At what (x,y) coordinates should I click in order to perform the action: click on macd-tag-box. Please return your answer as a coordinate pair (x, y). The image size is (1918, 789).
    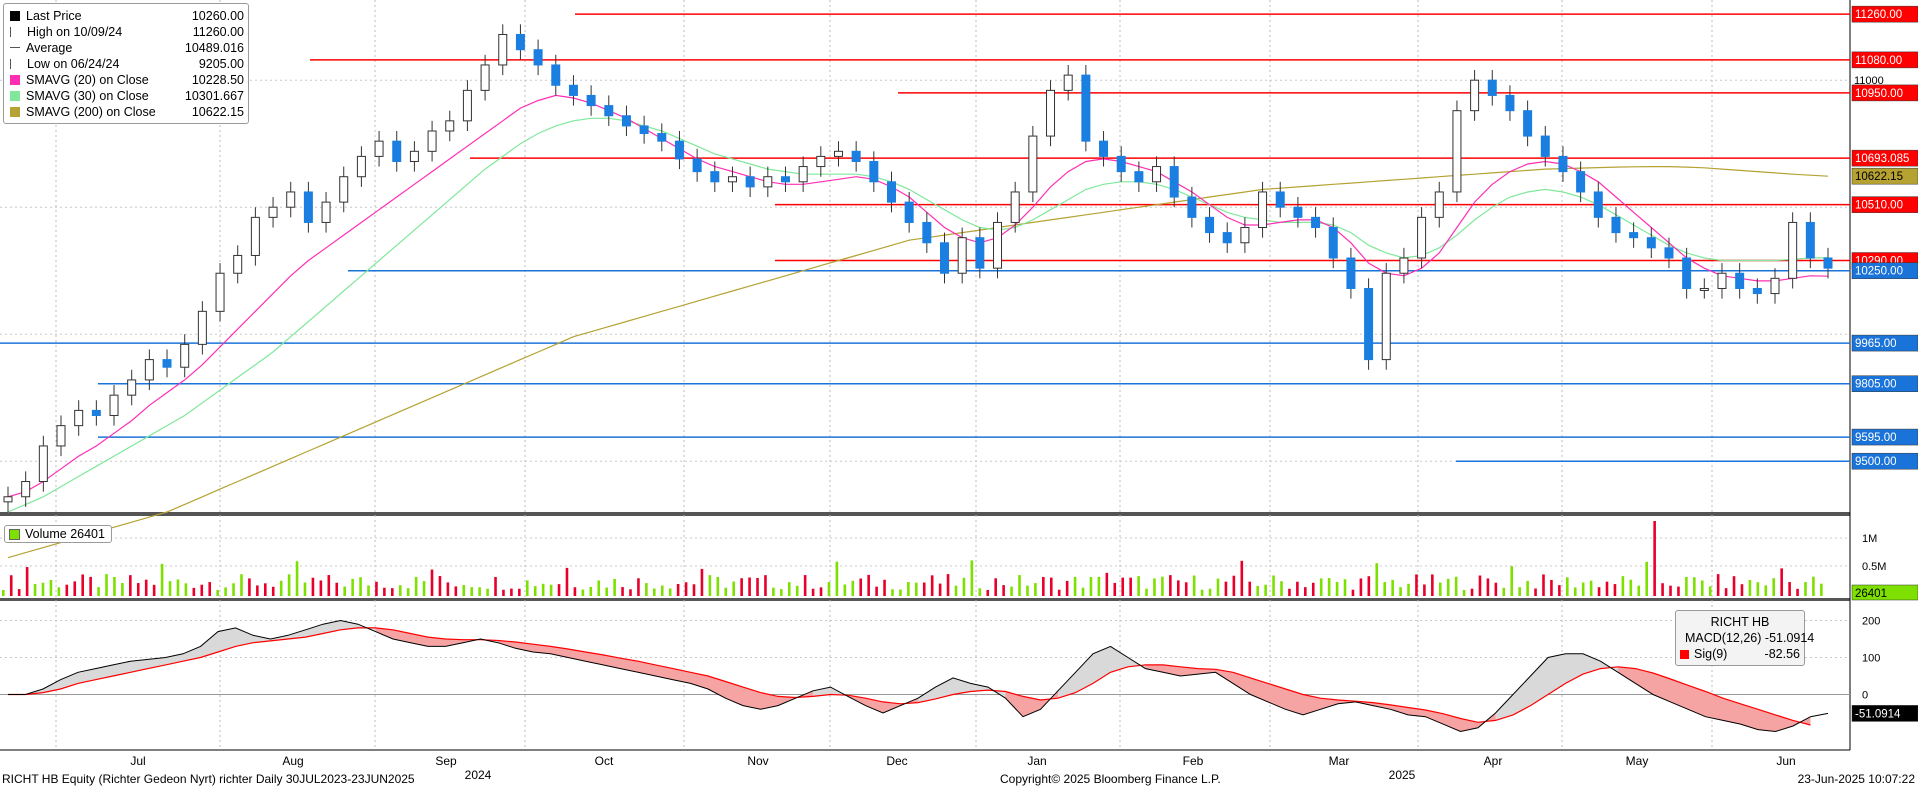
    Looking at the image, I should click on (1884, 713).